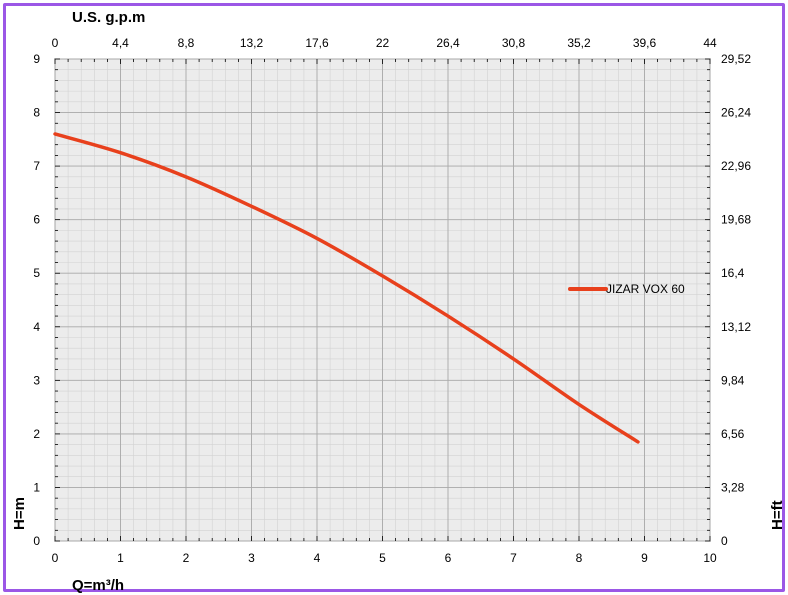 The image size is (788, 595). I want to click on x-top-tick-label: 0, so click(55, 43).